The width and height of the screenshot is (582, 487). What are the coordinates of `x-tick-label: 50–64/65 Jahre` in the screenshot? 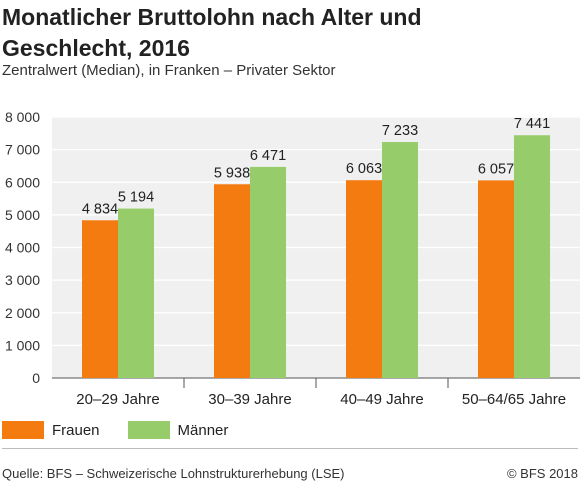 It's located at (514, 399).